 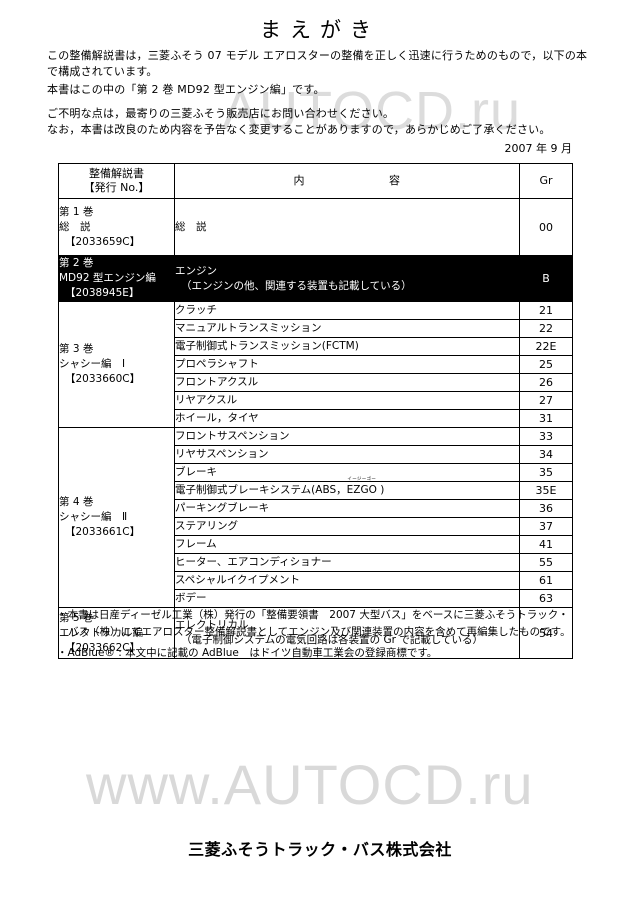 I want to click on description-text: ヒーター、エアコンディショナー, so click(x=253, y=562).